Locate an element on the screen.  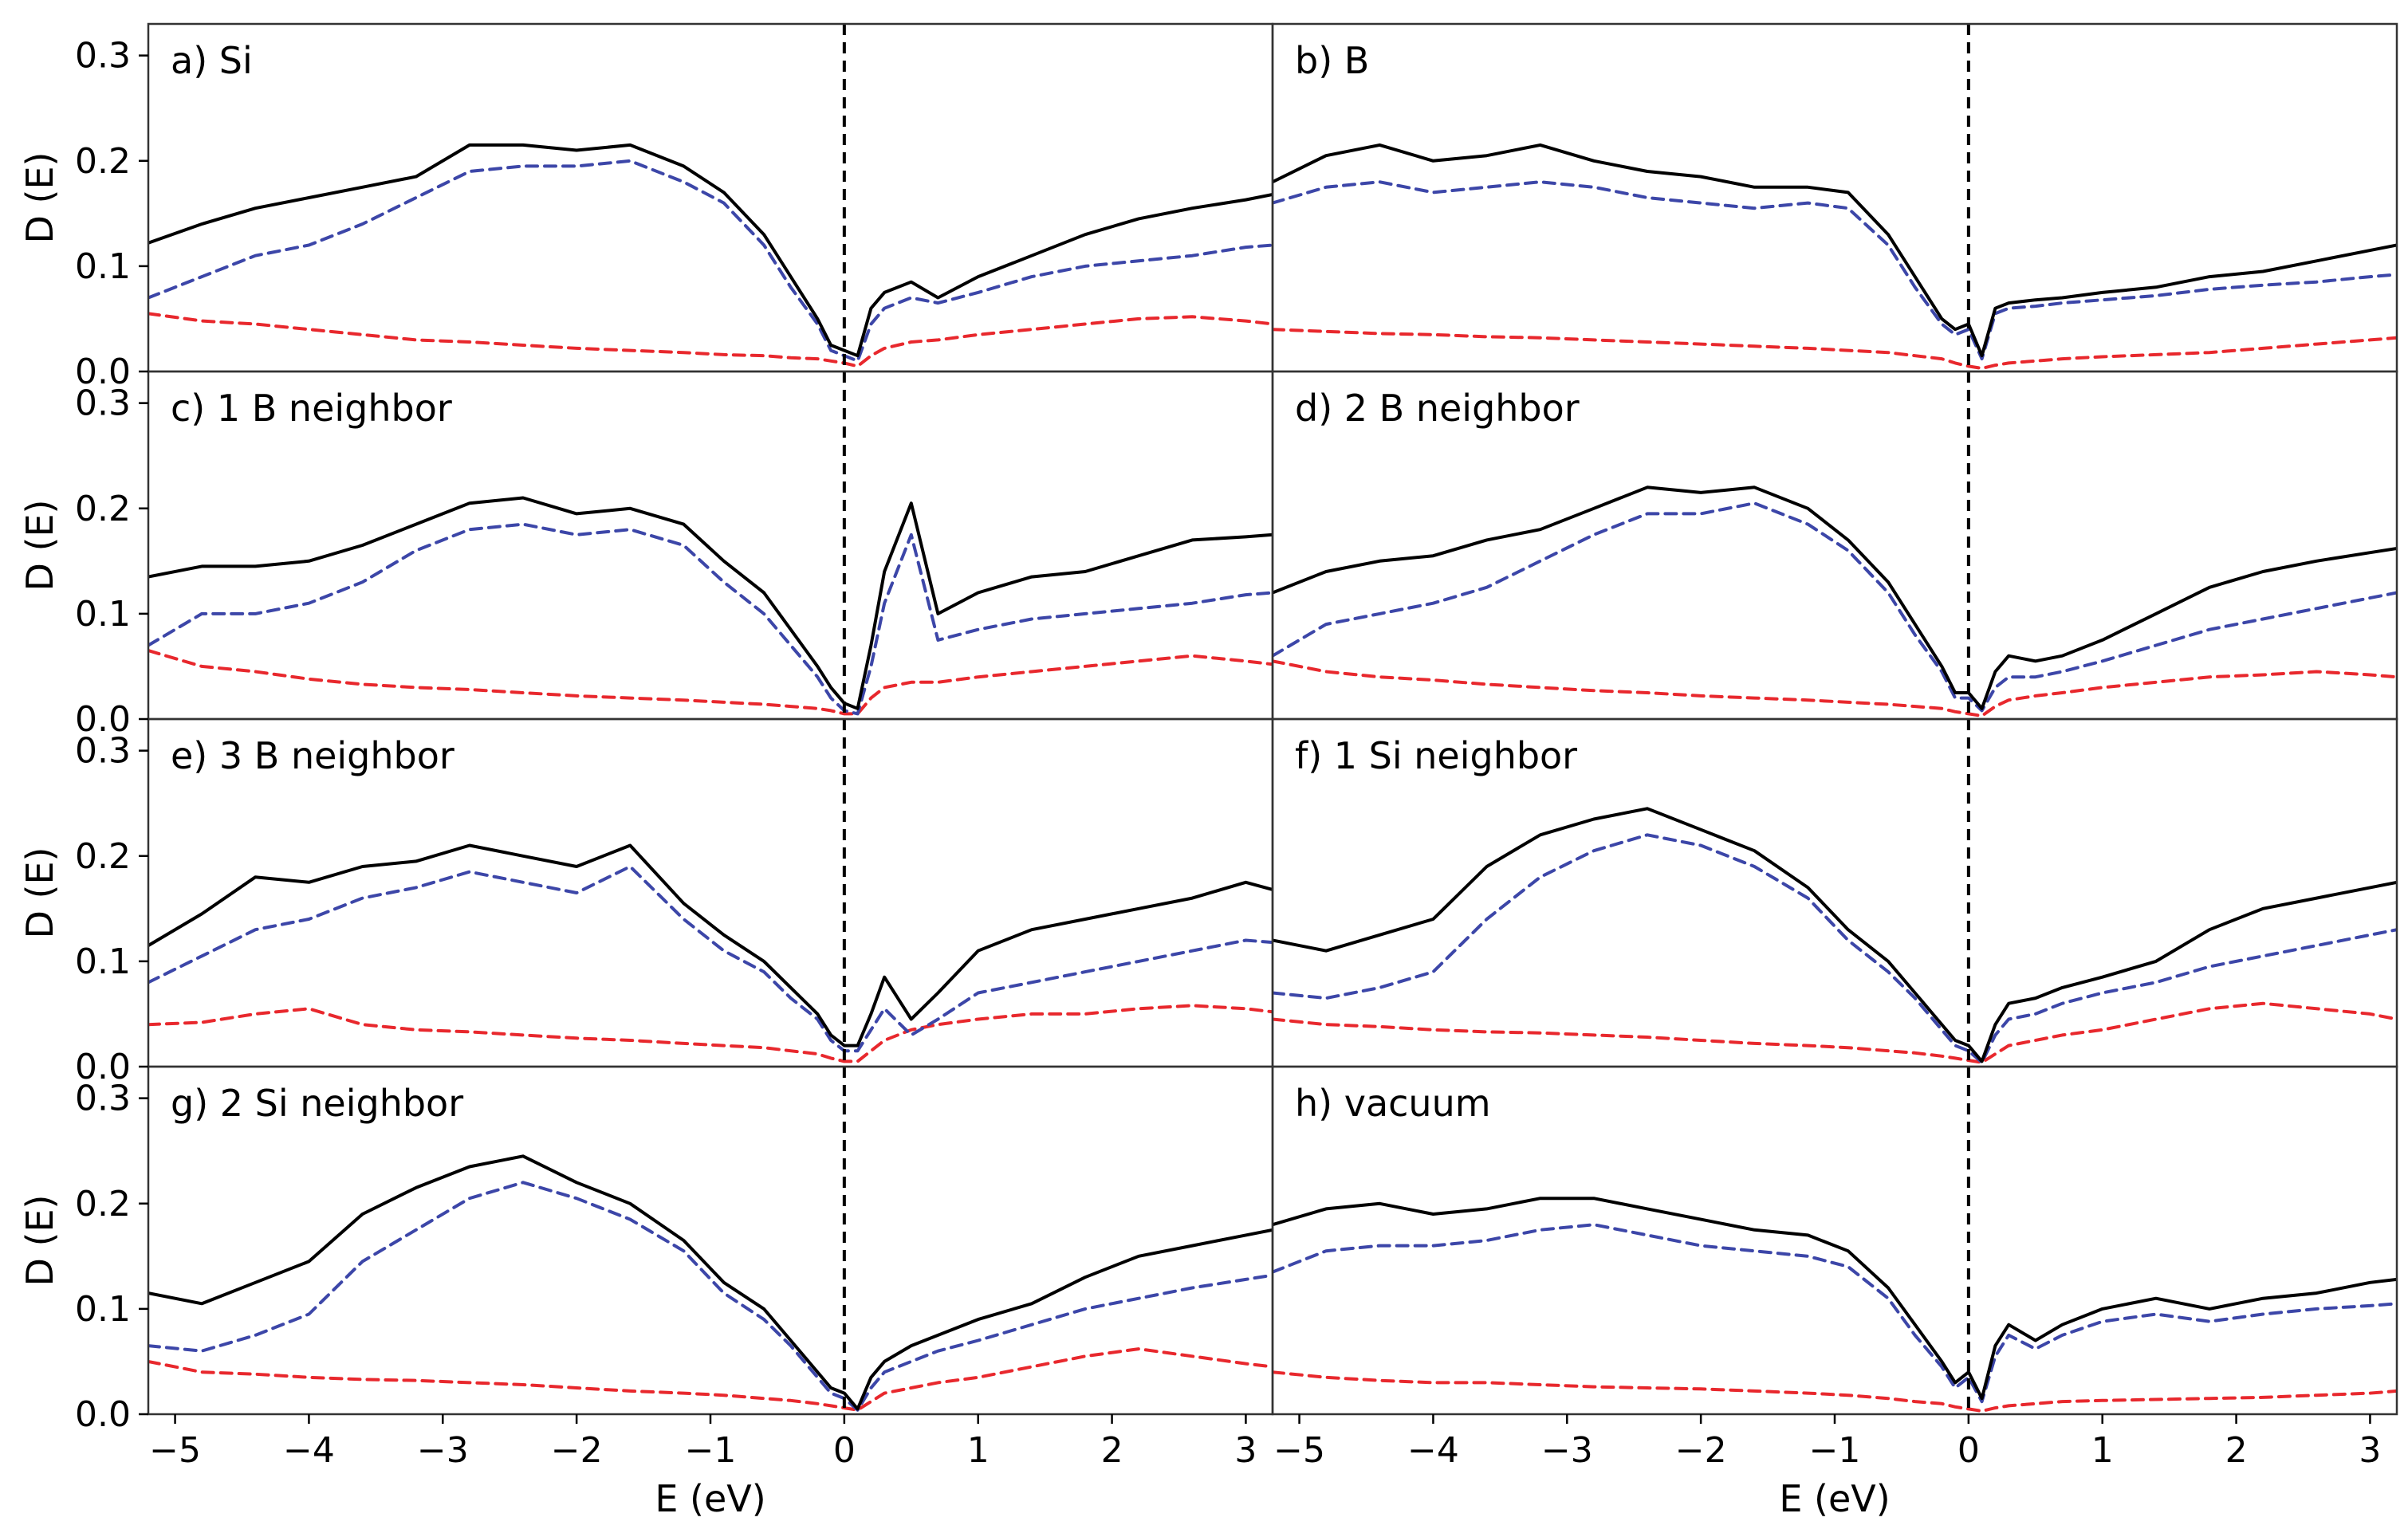
panel-label: b) B is located at coordinates (1332, 60).